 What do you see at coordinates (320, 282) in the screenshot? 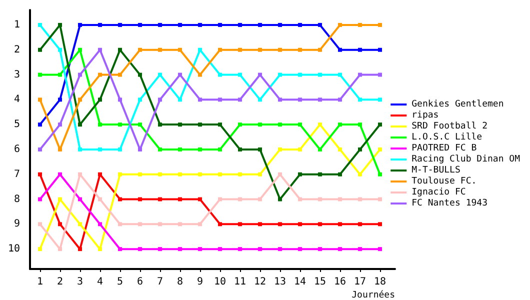
I see `x-tick-label: 15` at bounding box center [320, 282].